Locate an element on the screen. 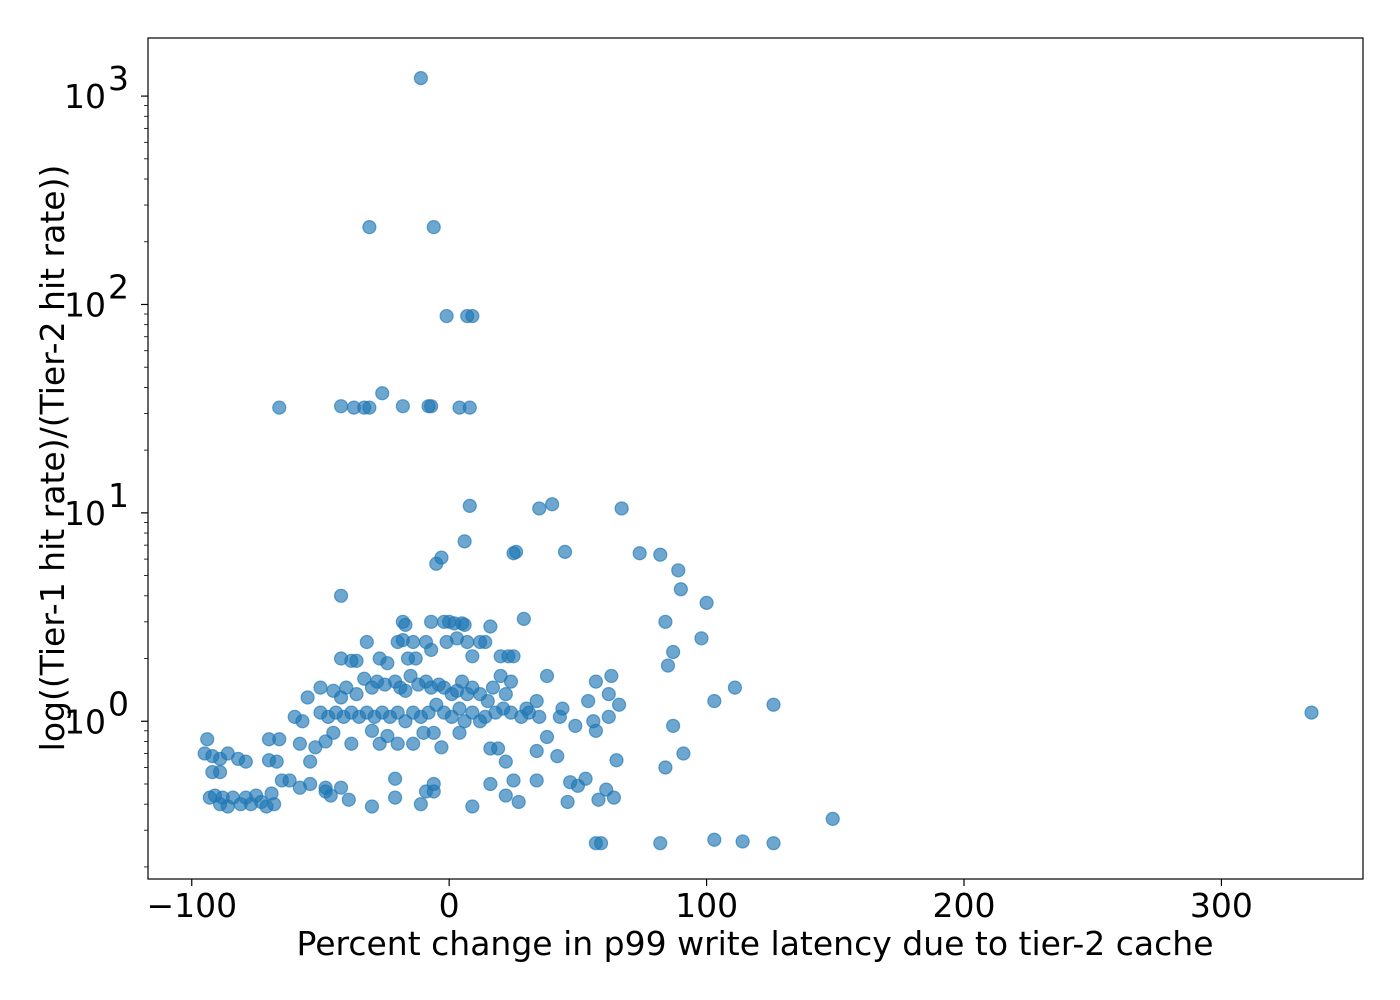 Image resolution: width=1400 pixels, height=1000 pixels. x-tick-label: 200 is located at coordinates (964, 905).